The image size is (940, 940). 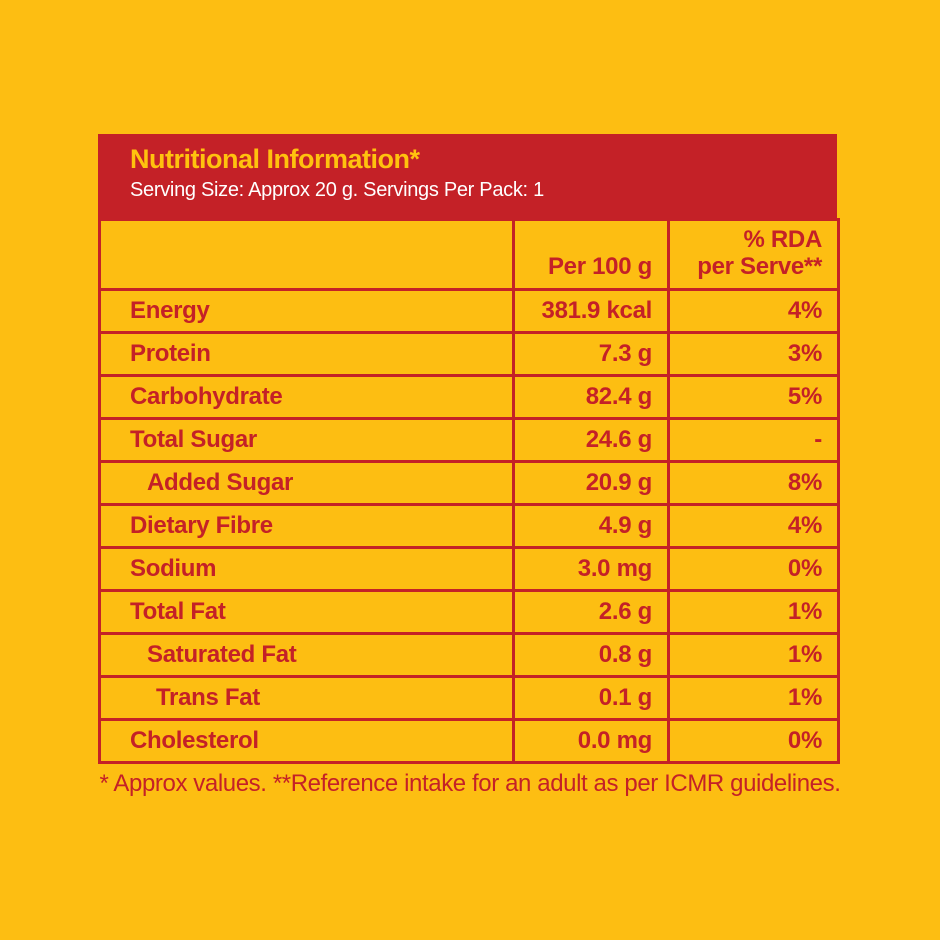 What do you see at coordinates (306, 254) in the screenshot?
I see `column-header-nutrient` at bounding box center [306, 254].